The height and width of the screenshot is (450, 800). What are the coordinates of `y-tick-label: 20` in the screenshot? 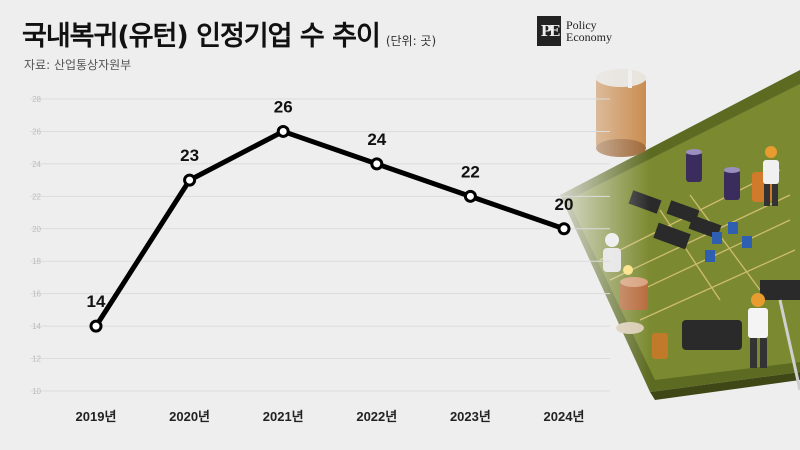 It's located at (36, 229).